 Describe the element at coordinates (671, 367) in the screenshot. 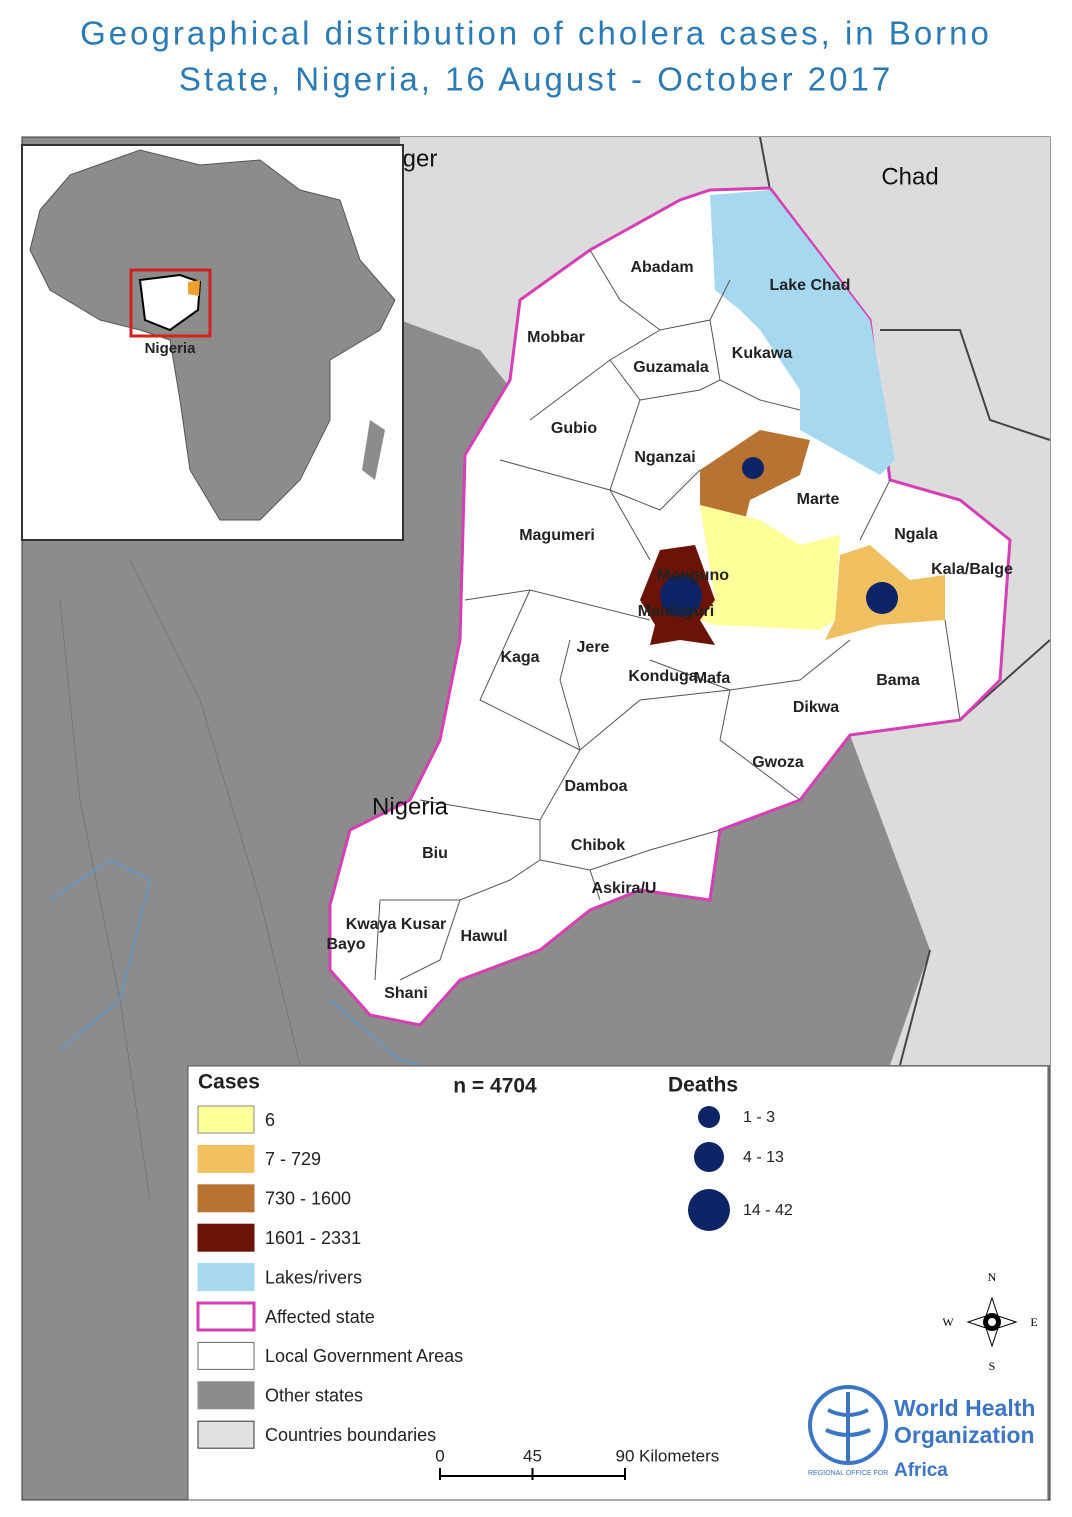

I see `lga-label: Guzamala` at that location.